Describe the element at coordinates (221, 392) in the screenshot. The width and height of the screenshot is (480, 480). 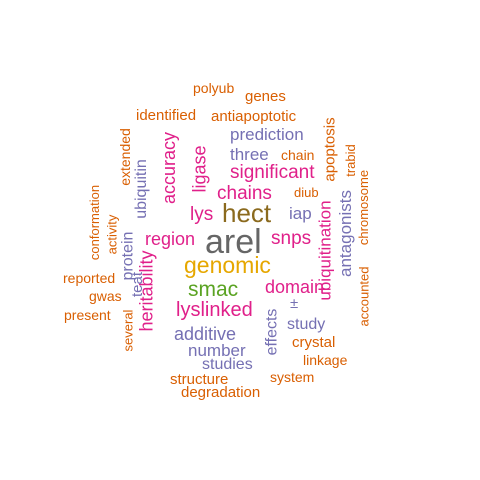
I see `word-degradation: degradation` at that location.